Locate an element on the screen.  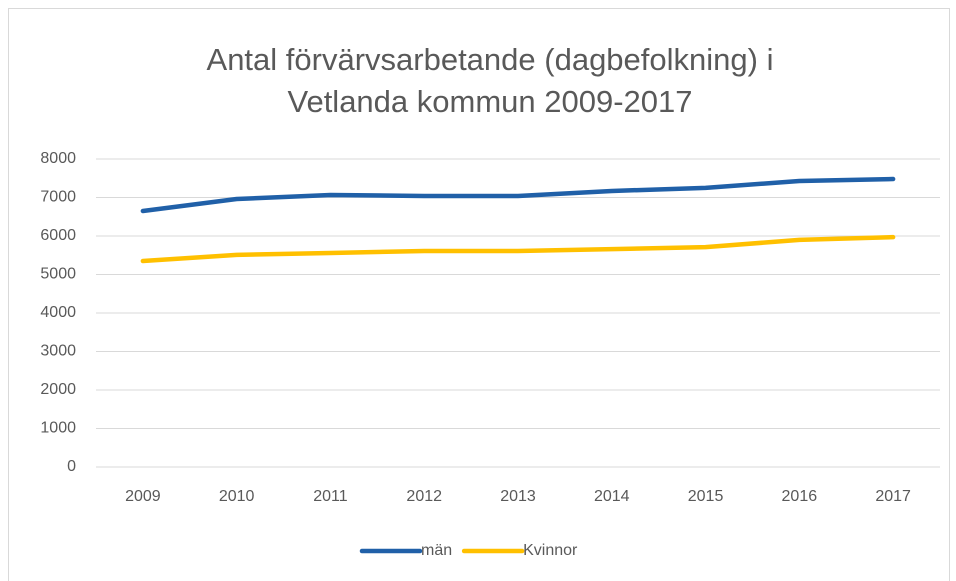
chart-title: Vetlanda kommun 2009-2017 is located at coordinates (489, 101).